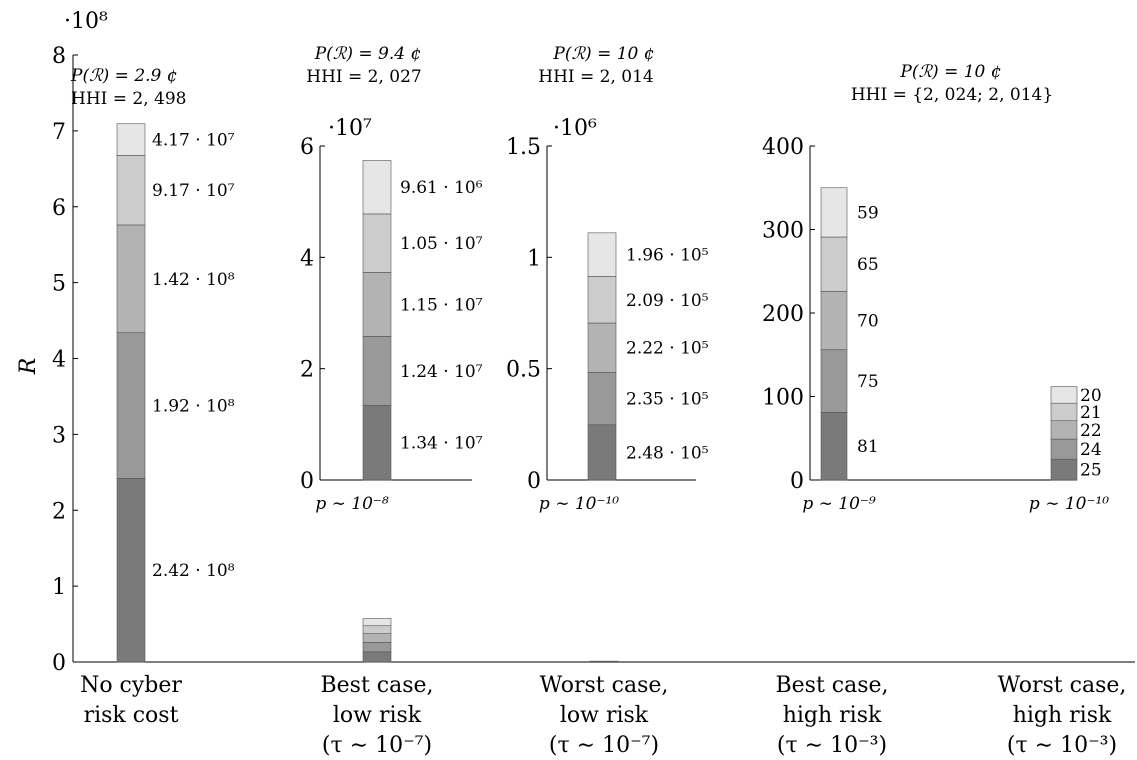 This screenshot has width=1137, height=760. I want to click on main-y-tick-label: 7, so click(59, 132).